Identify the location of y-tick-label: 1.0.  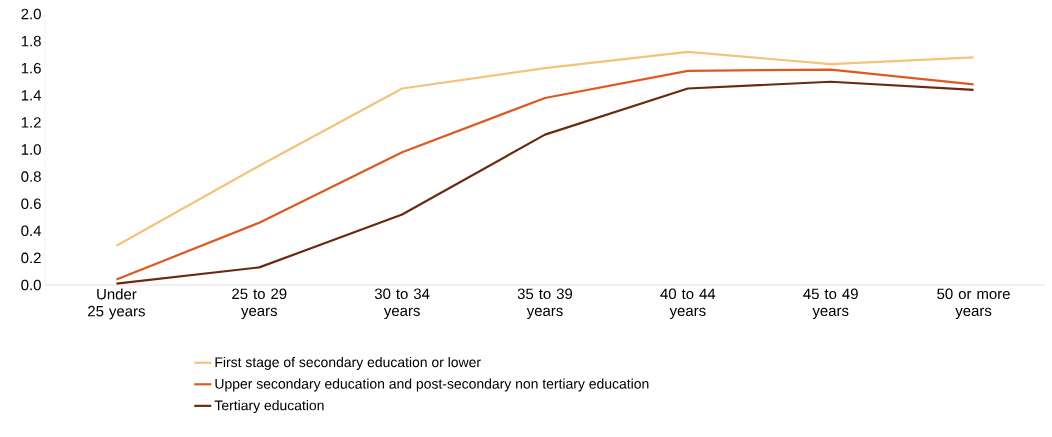
(31, 149).